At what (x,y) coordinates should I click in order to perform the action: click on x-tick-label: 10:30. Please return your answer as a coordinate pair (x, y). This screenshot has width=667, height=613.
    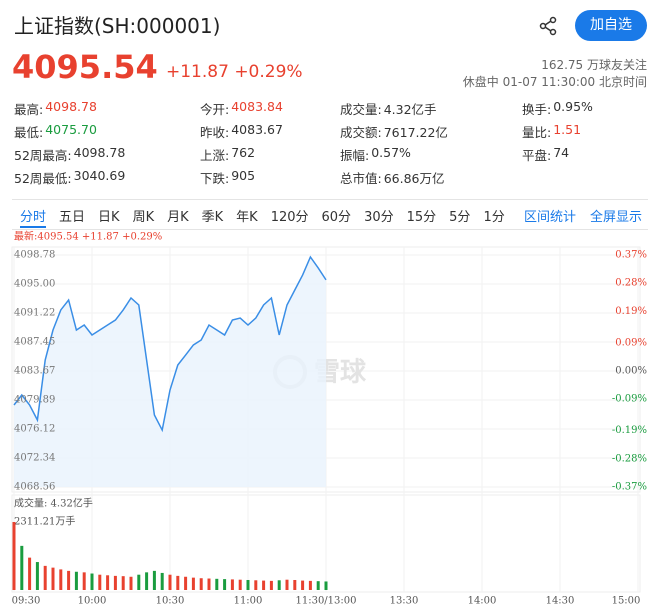
    Looking at the image, I should click on (170, 601).